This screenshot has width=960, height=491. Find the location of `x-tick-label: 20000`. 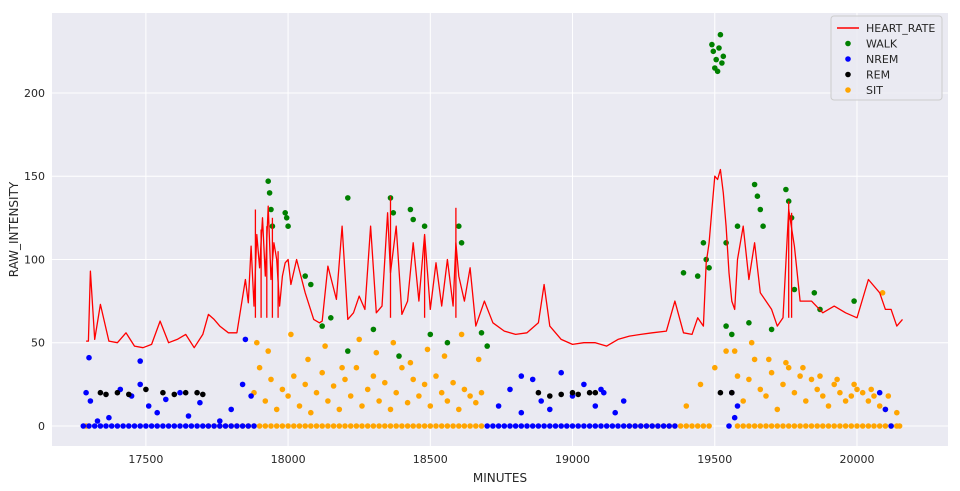

x-tick-label: 20000 is located at coordinates (856, 459).